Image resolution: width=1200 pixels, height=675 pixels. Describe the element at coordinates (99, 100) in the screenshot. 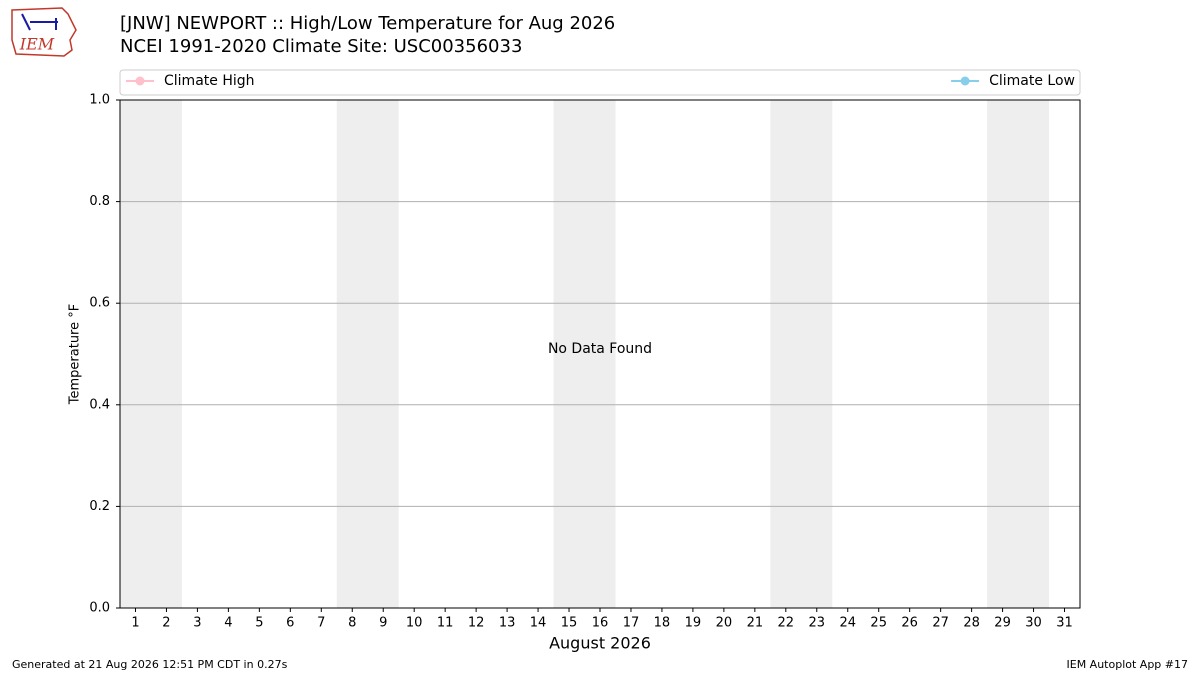

I see `y-tick-label: 1.0` at that location.